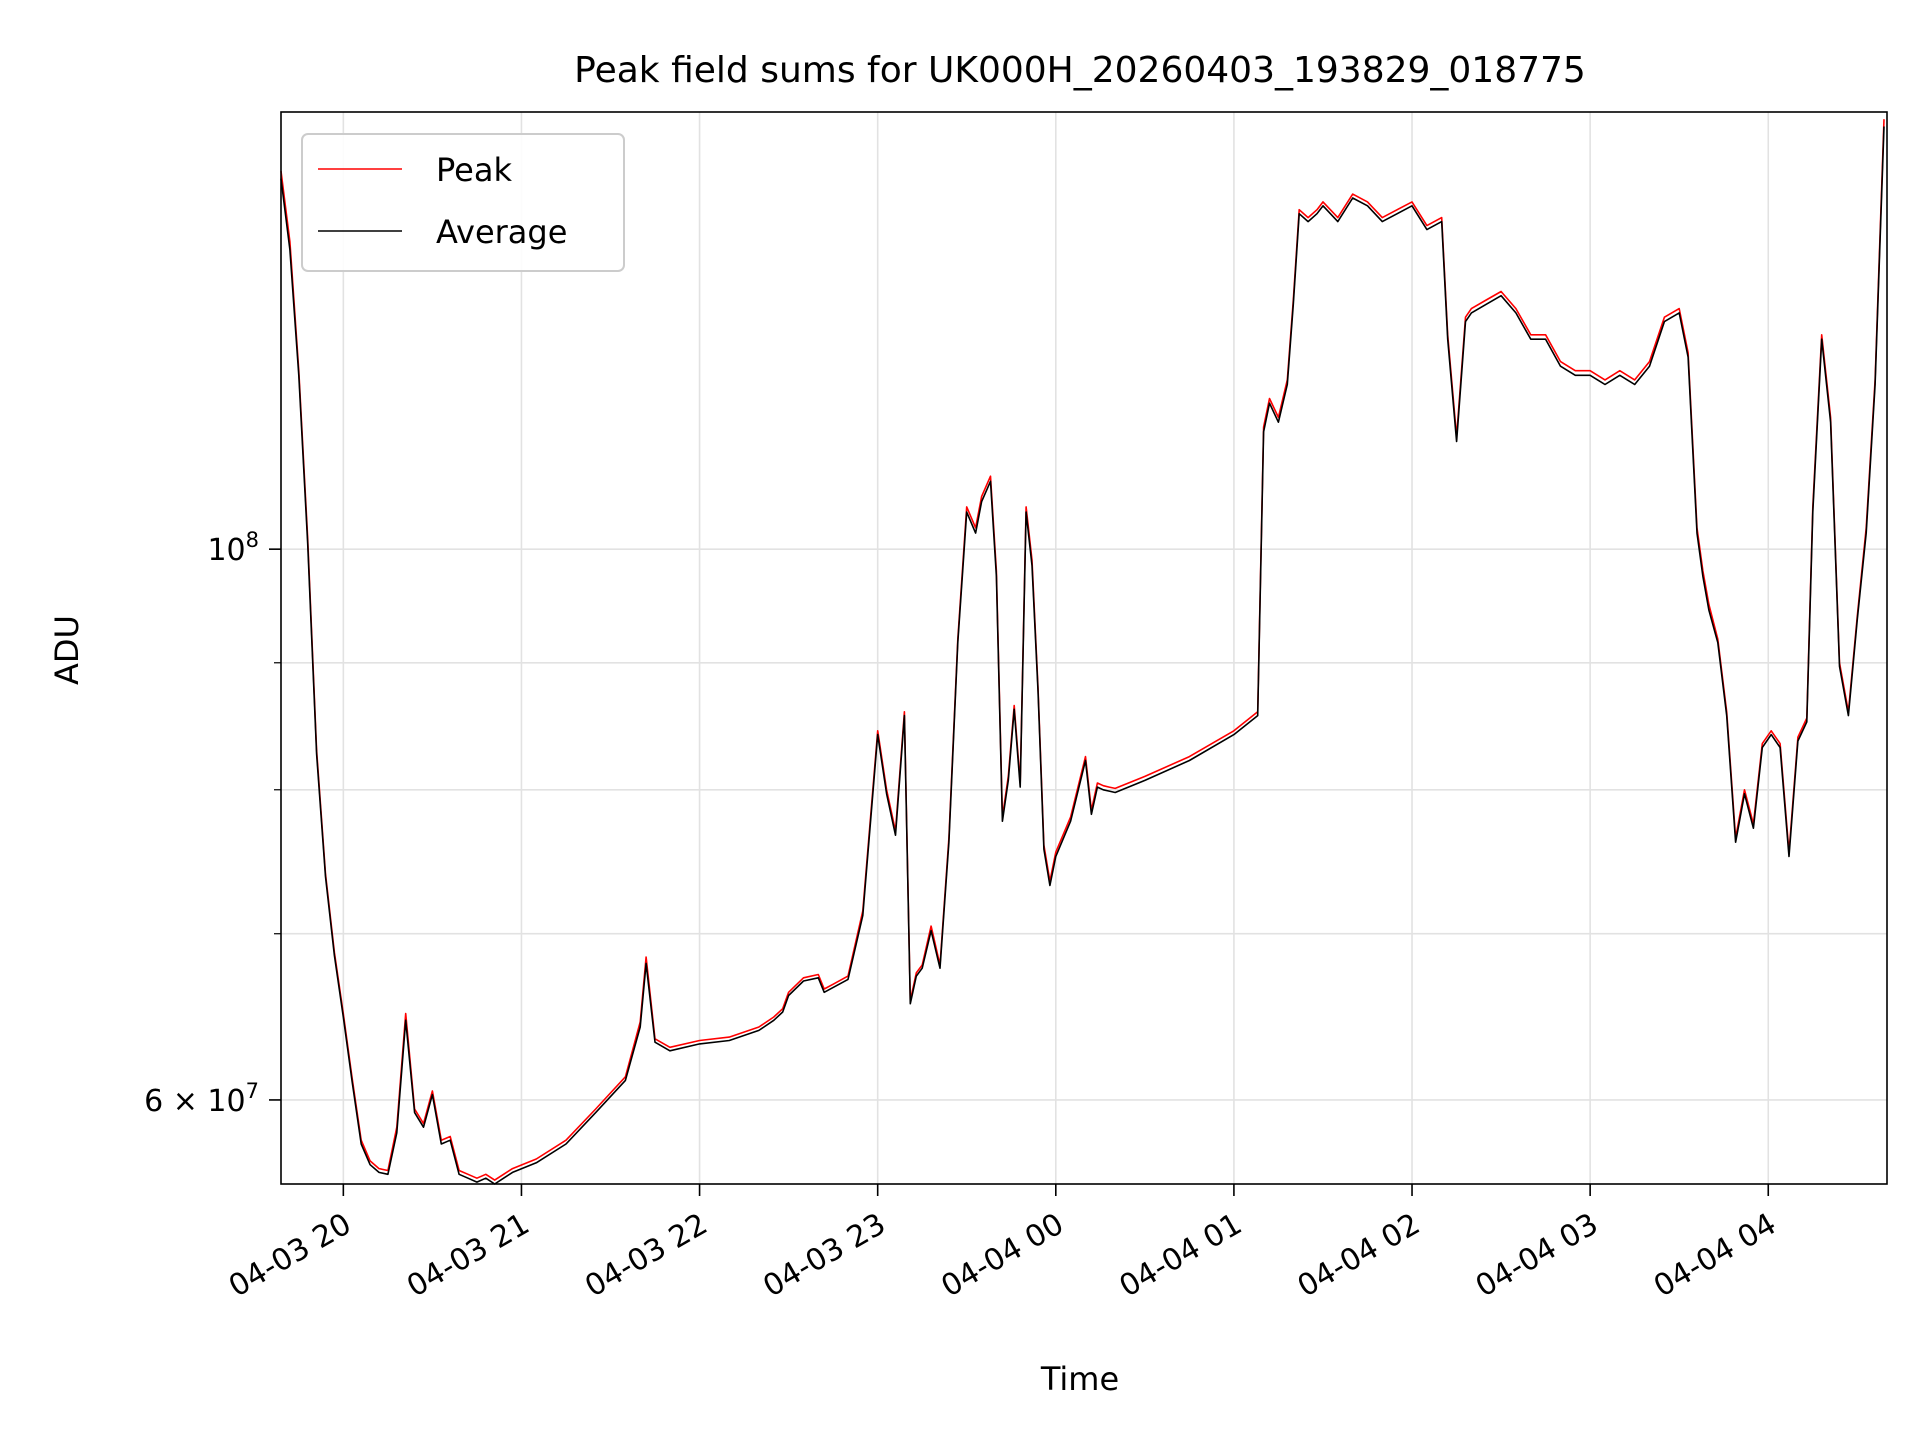 The width and height of the screenshot is (1920, 1440). I want to click on y-axis: 108 6 × 107, so click(212, 823).